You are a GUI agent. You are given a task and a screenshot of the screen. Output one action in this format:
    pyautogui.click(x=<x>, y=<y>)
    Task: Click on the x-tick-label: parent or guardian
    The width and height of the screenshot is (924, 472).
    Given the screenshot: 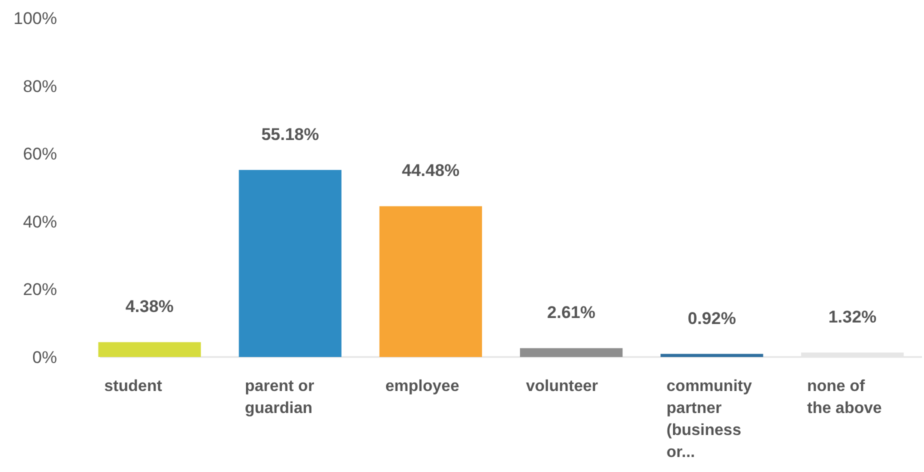 What is the action you would take?
    pyautogui.click(x=279, y=397)
    